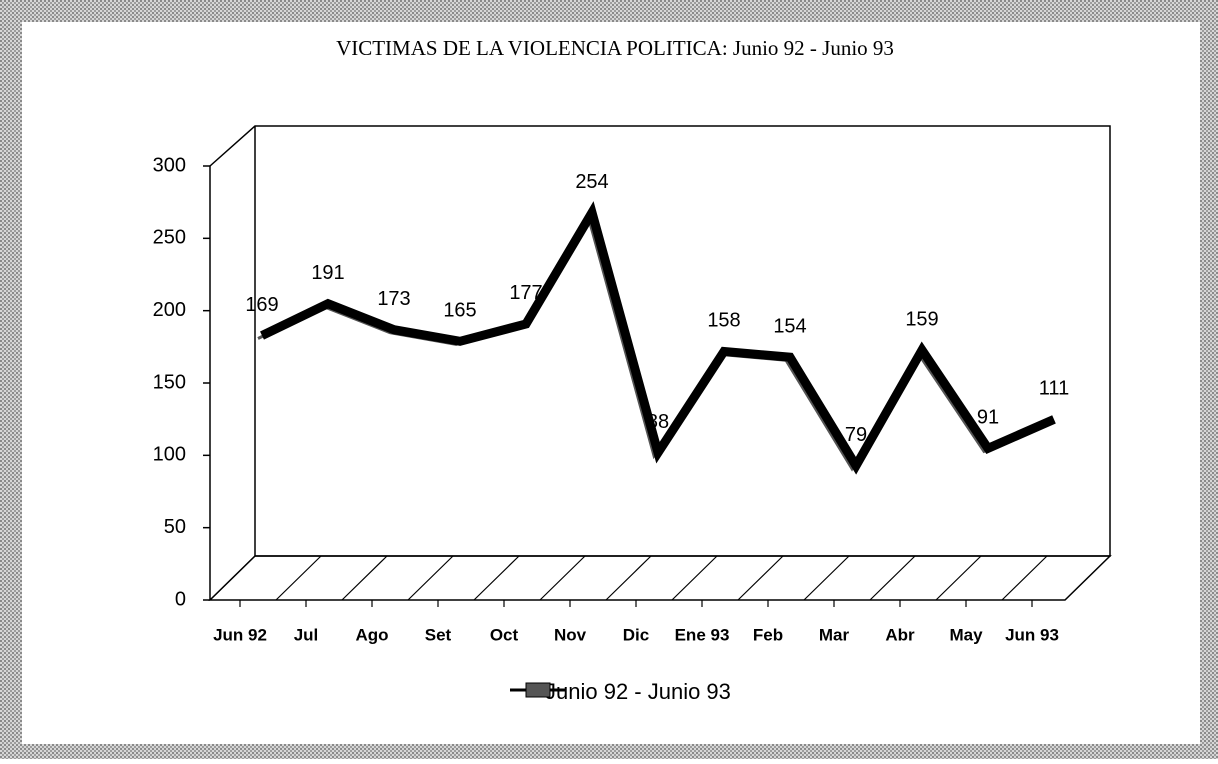 Image resolution: width=1218 pixels, height=764 pixels. I want to click on legend-marker, so click(538, 690).